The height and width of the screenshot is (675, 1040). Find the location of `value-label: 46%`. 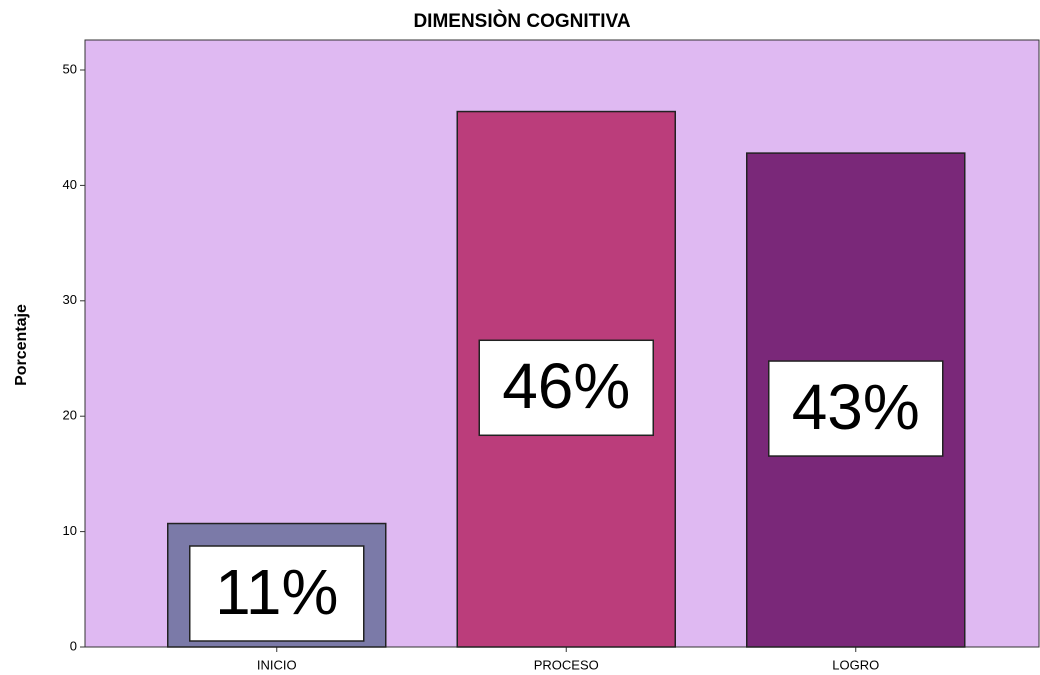

value-label: 46% is located at coordinates (566, 386).